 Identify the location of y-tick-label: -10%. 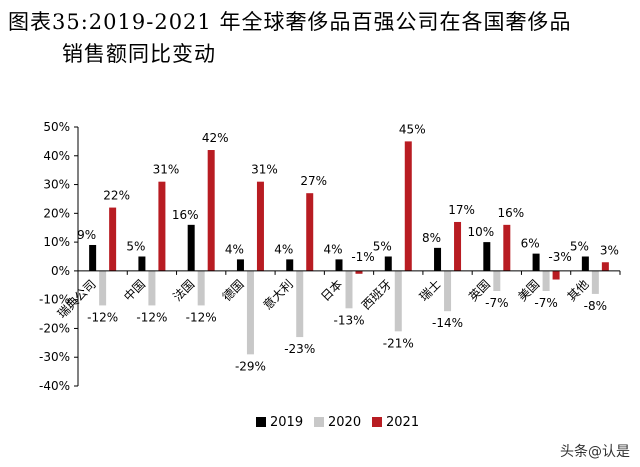
(54, 300).